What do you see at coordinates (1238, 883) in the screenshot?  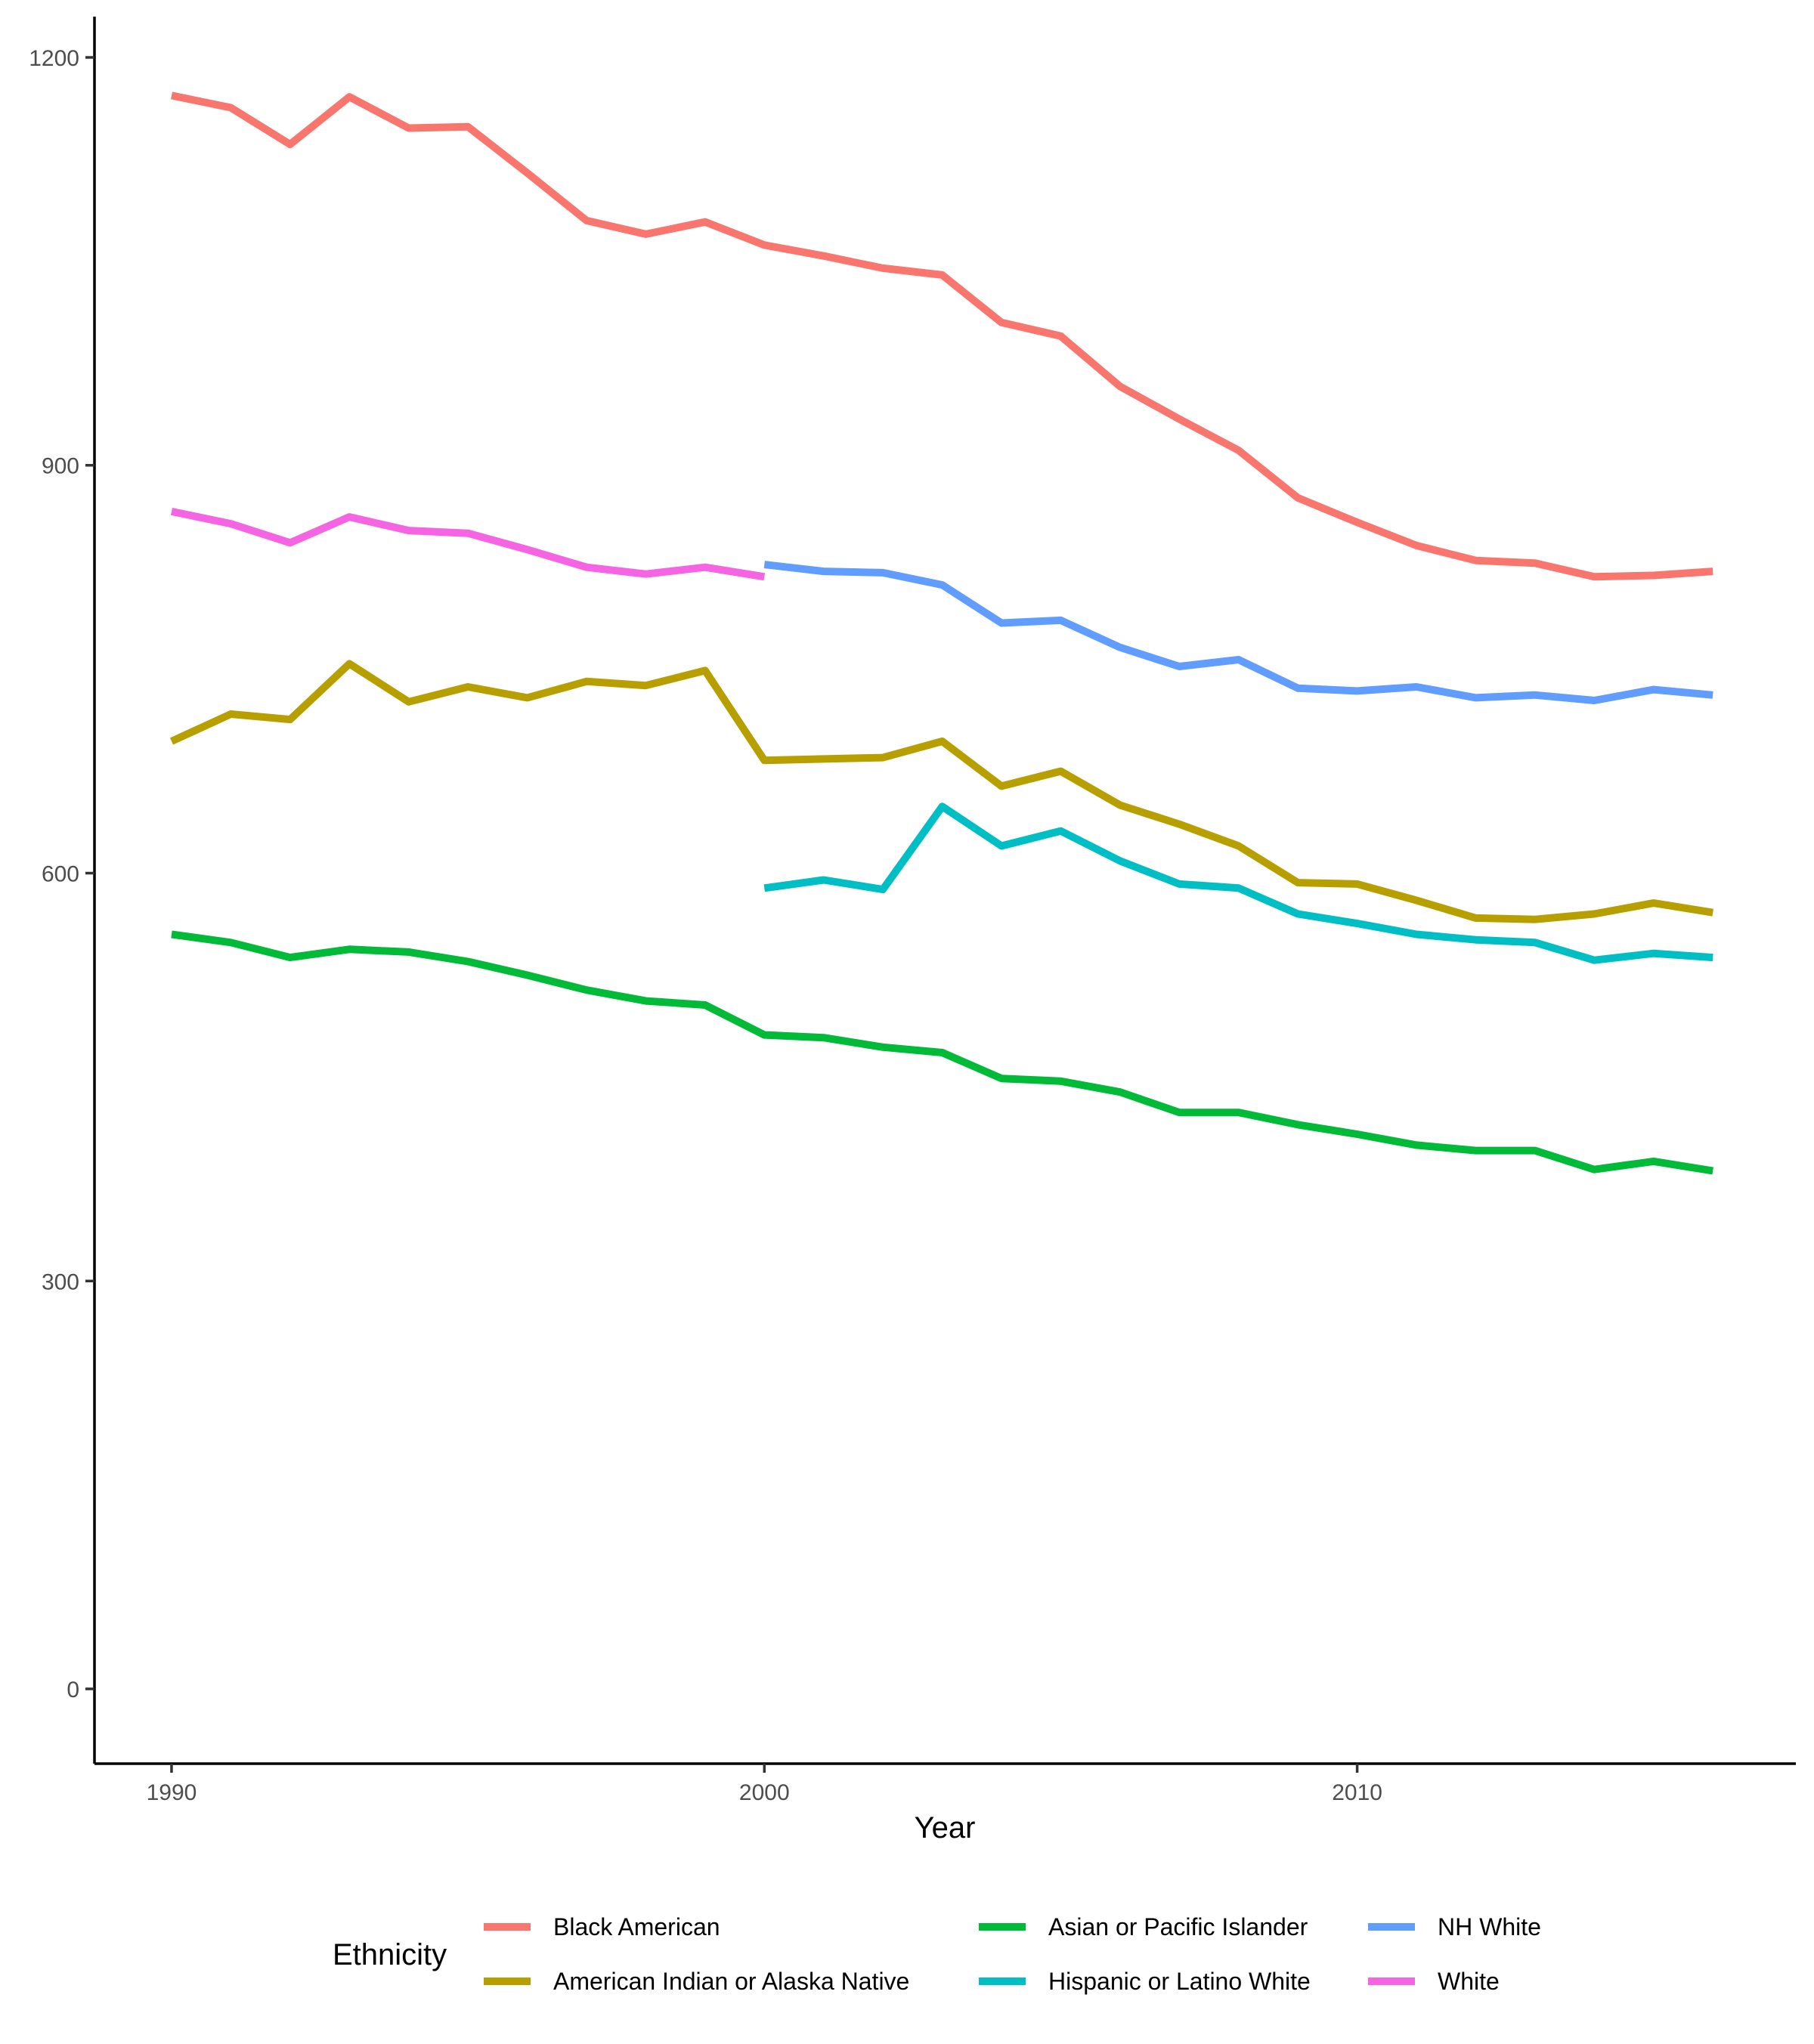 I see `series-line-hispanic-or-latino-white` at bounding box center [1238, 883].